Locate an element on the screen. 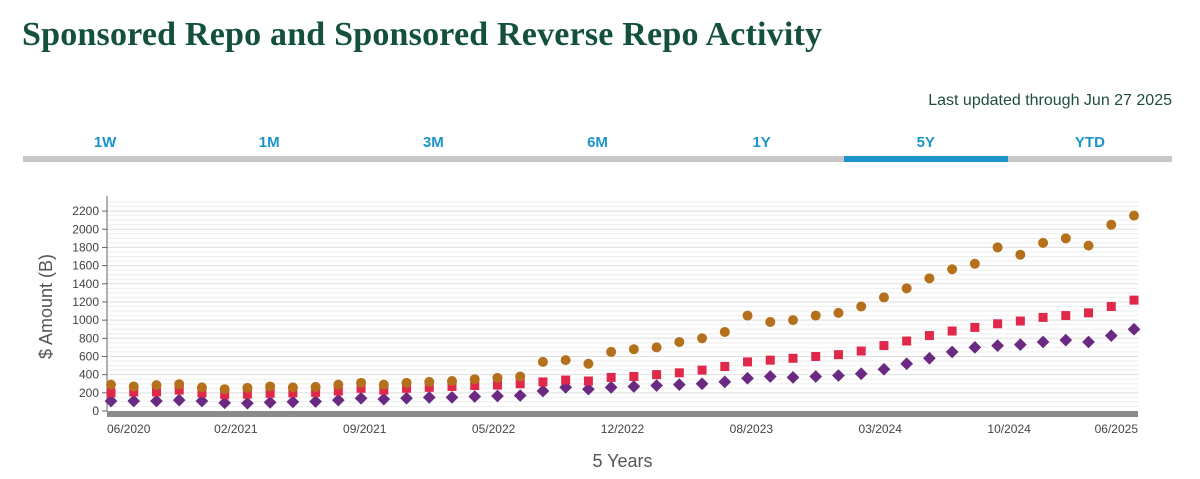 The height and width of the screenshot is (479, 1200). tab-label: 1Y is located at coordinates (761, 142).